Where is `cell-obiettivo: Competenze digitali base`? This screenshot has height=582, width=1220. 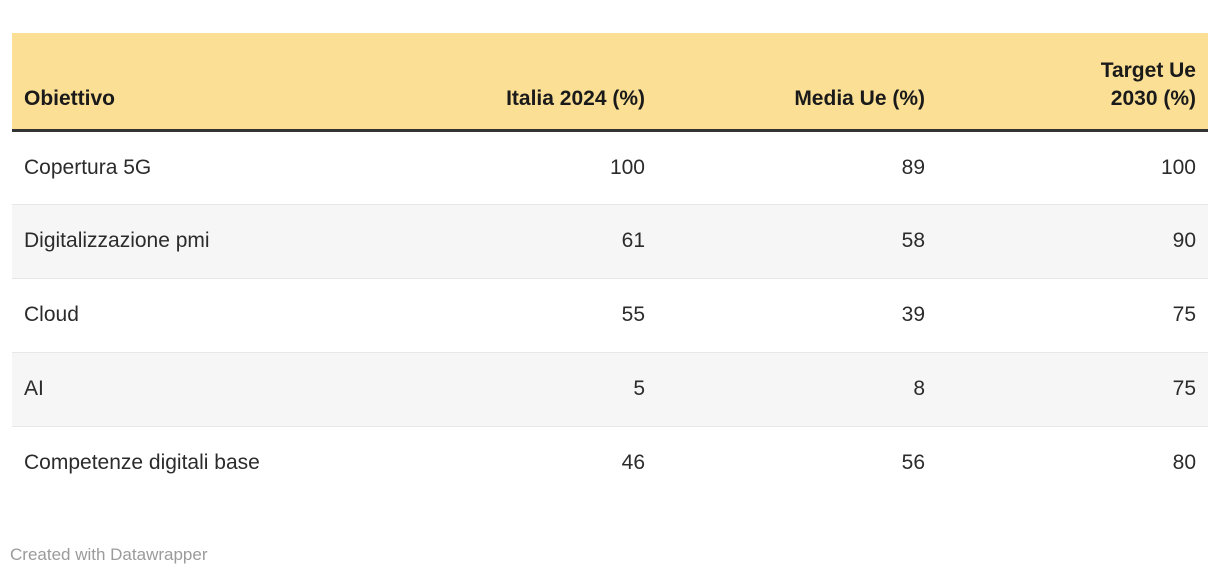
cell-obiettivo: Competenze digitali base is located at coordinates (142, 463).